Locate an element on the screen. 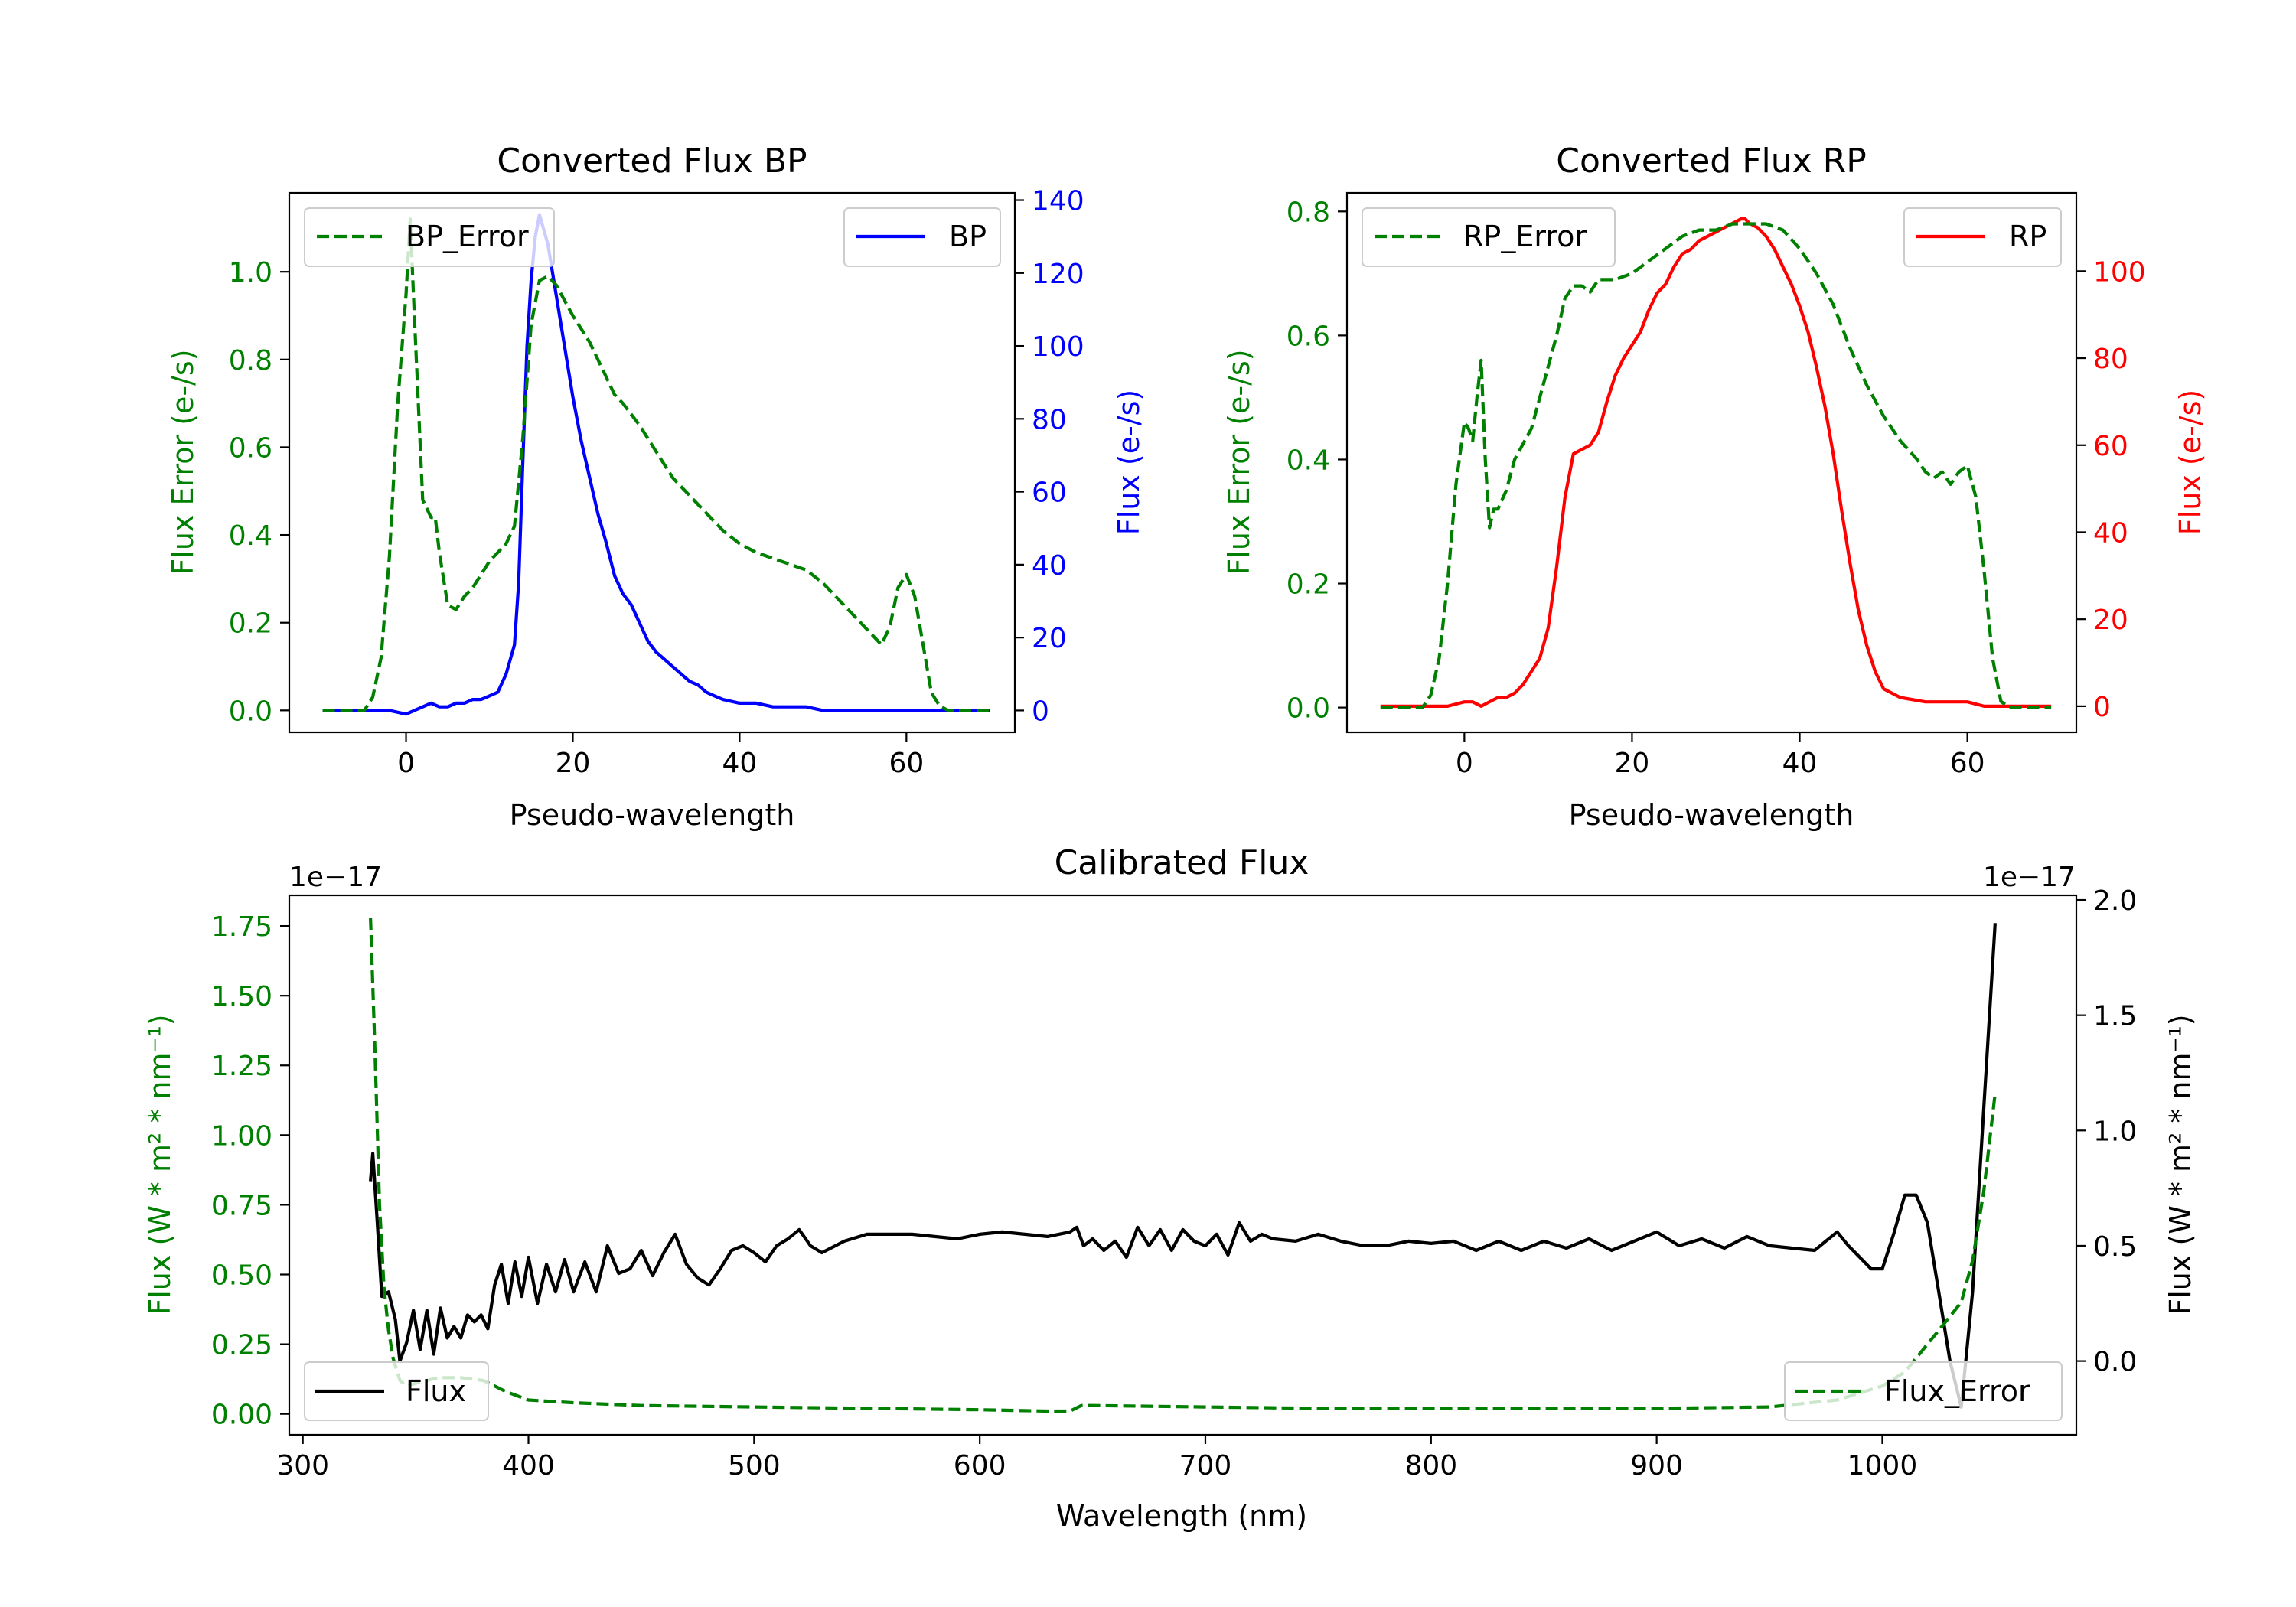  calibrated-left-tick-label: 0.25 is located at coordinates (241, 1345).